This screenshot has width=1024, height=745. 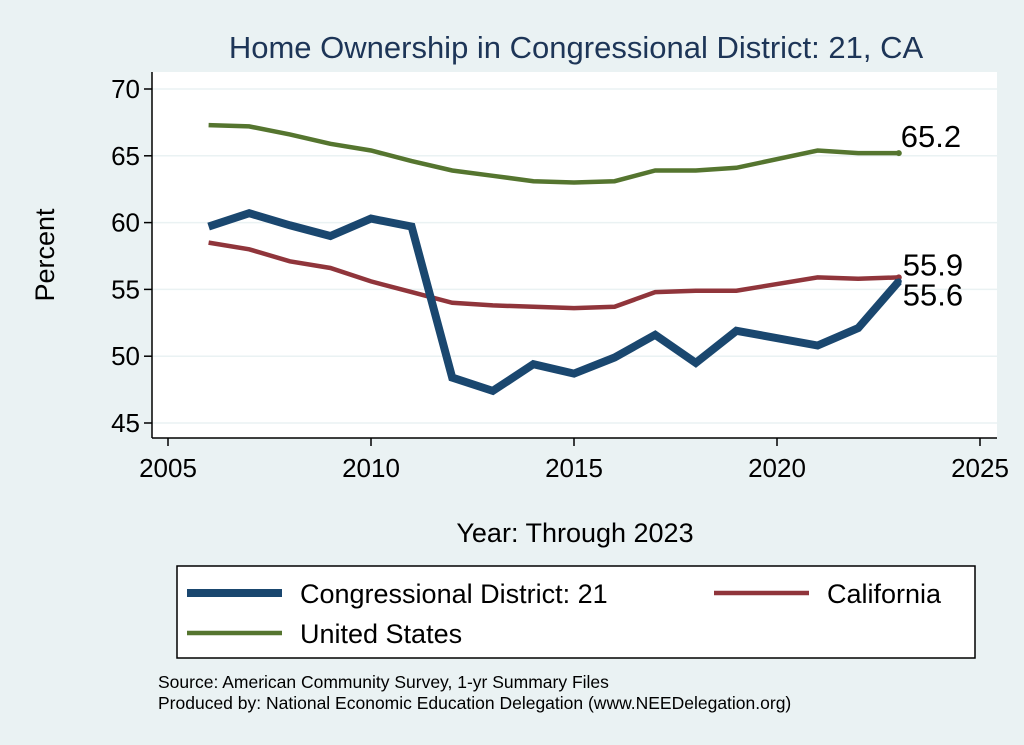 I want to click on legend-box, so click(x=576, y=612).